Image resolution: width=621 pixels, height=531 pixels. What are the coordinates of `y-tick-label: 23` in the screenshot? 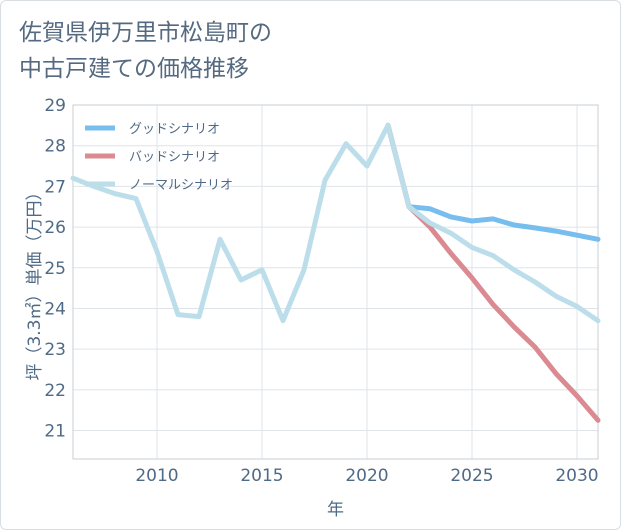 It's located at (55, 350).